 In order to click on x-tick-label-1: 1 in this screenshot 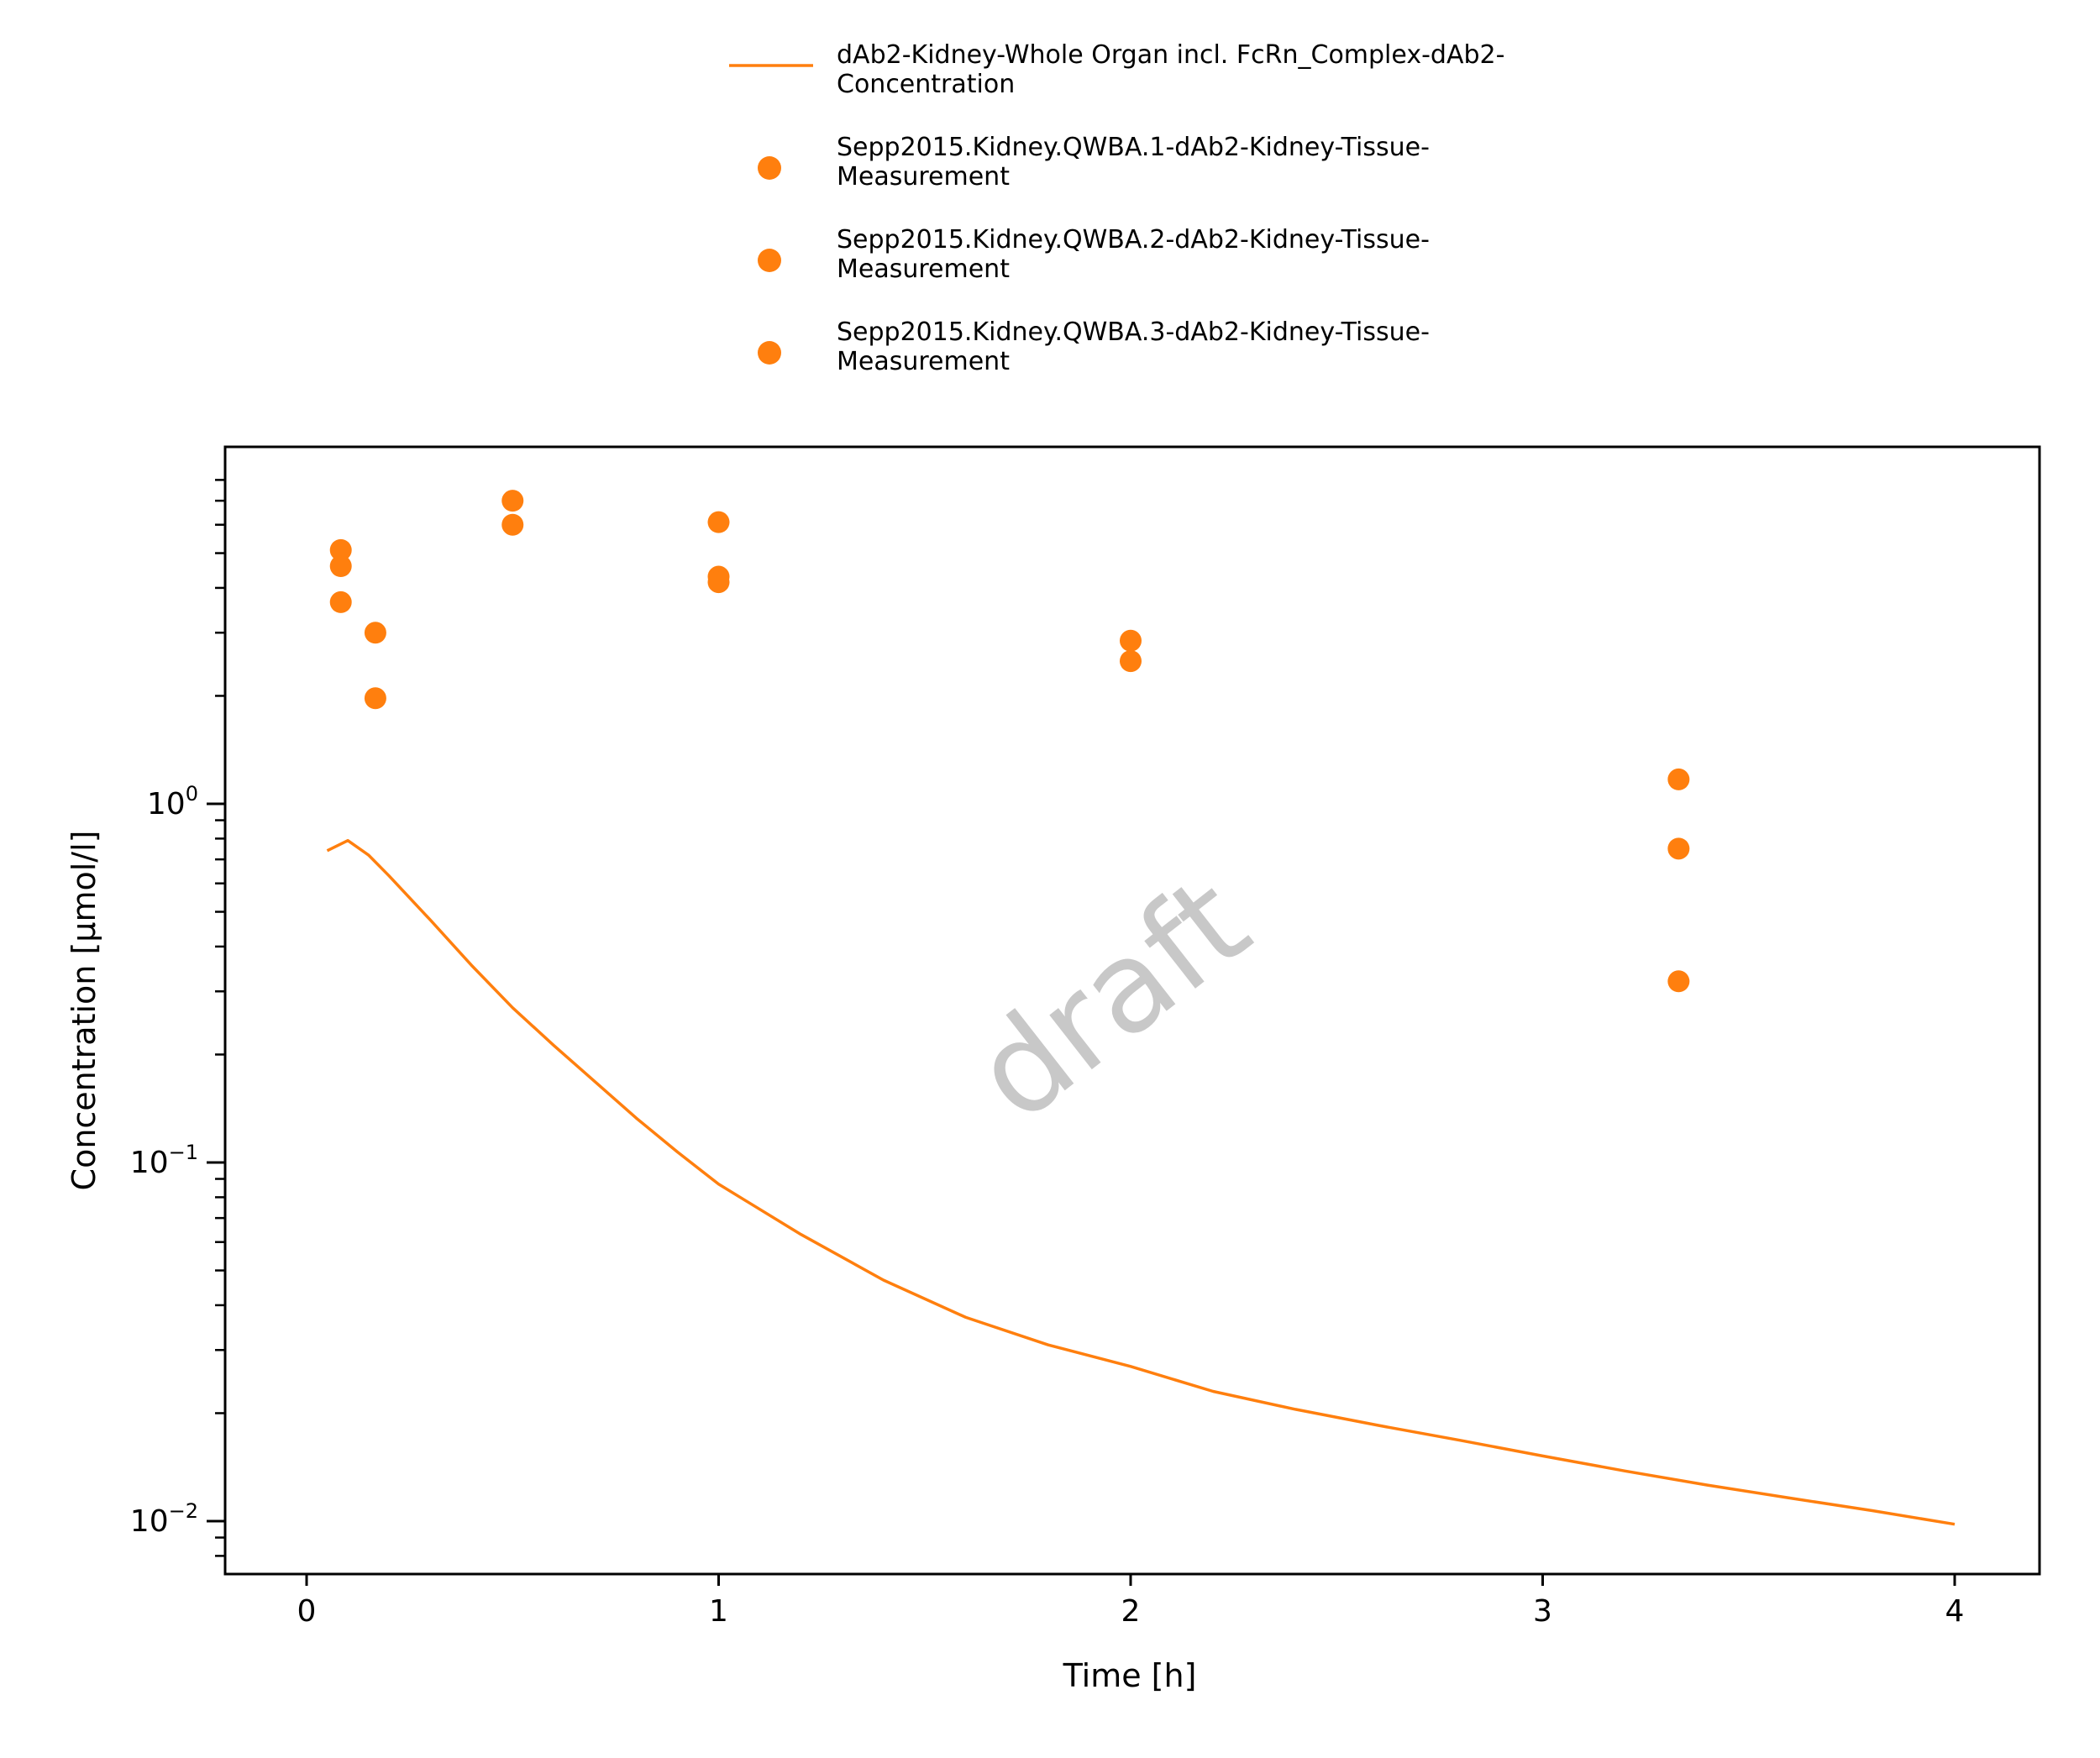, I will do `click(718, 1611)`.